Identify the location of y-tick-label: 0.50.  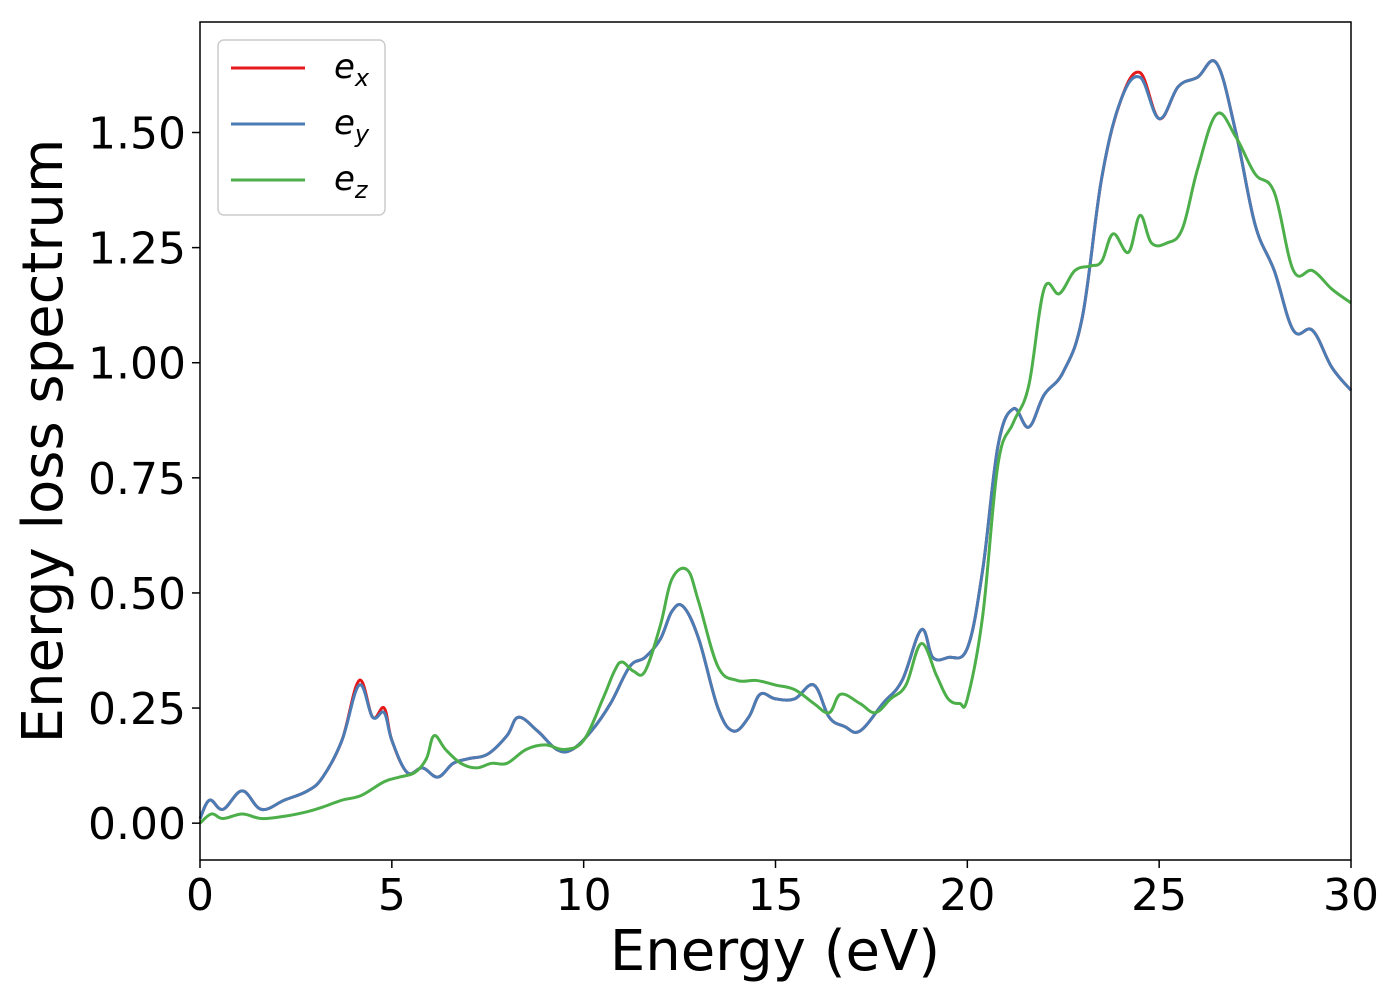
(137, 594).